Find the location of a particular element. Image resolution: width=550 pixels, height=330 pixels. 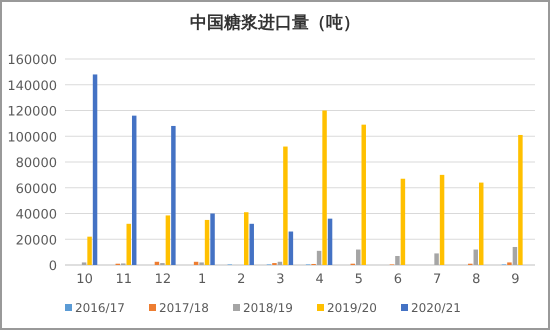

x-tick-label: 10 is located at coordinates (84, 279).